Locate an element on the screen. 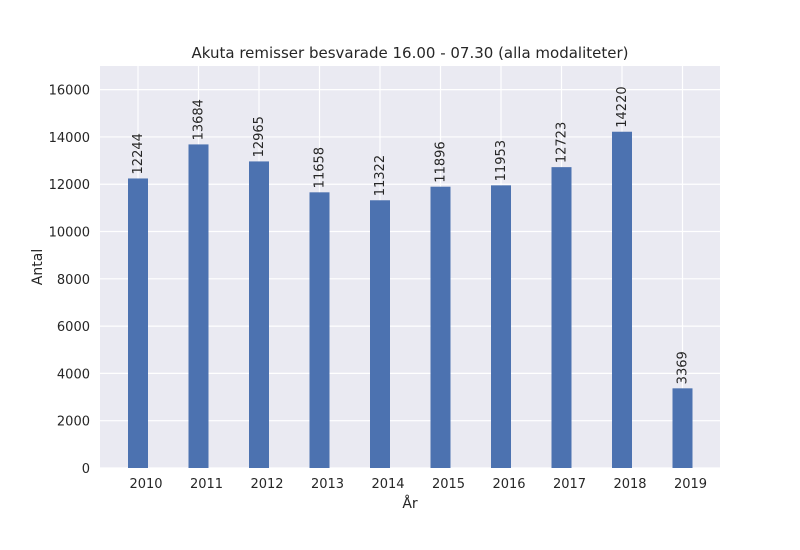 The width and height of the screenshot is (800, 550). y-tick-label: 14000 is located at coordinates (69, 138).